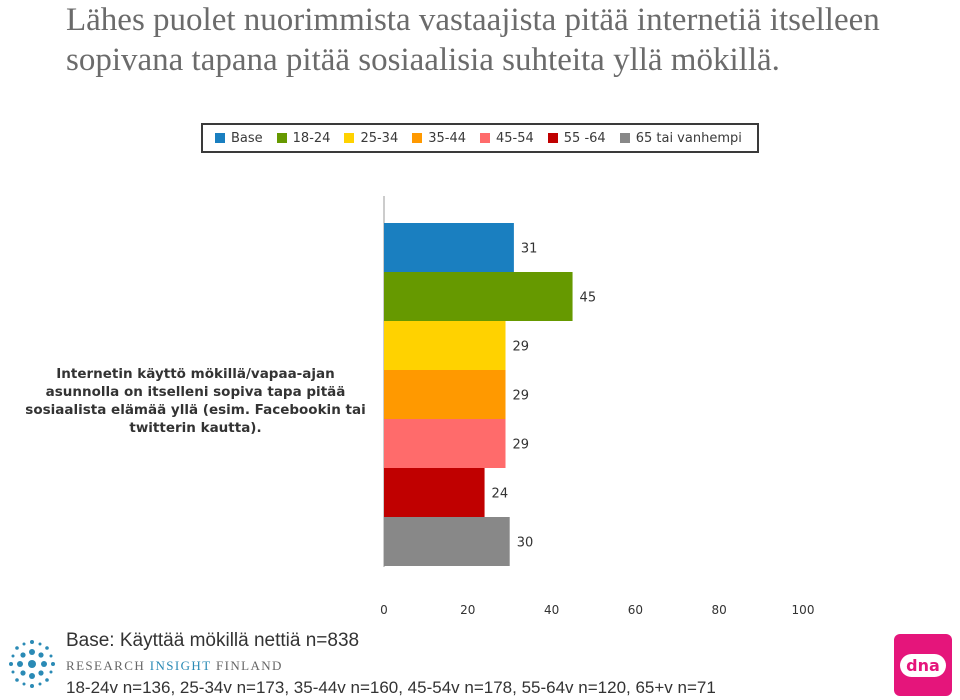  I want to click on rif-word-insight: INSIGHT, so click(180, 665).